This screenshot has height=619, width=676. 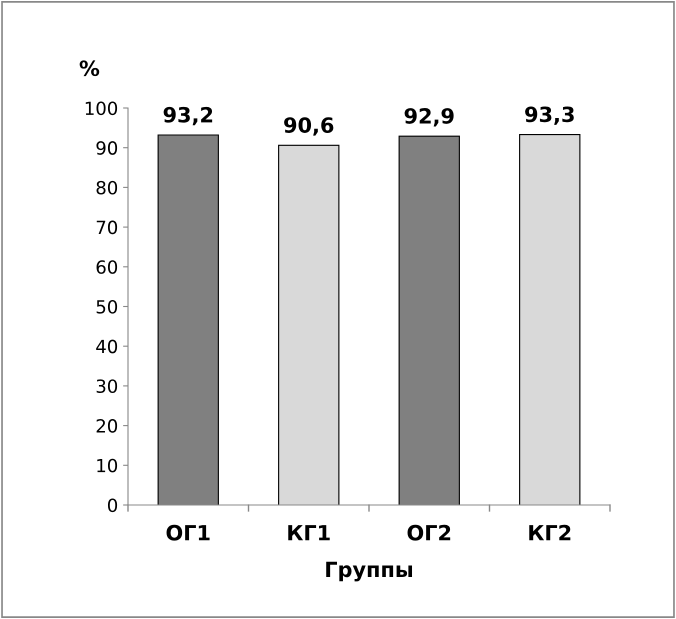 I want to click on y-tick-label: 40, so click(x=107, y=347).